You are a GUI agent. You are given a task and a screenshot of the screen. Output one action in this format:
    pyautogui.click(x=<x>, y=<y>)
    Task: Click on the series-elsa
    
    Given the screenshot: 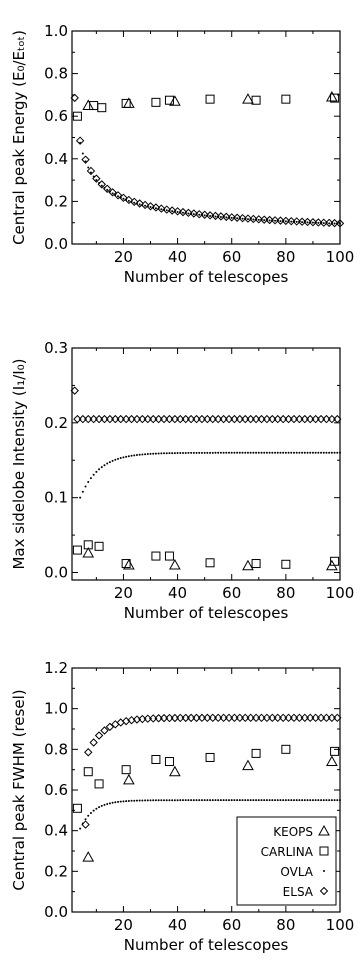 What is the action you would take?
    pyautogui.click(x=207, y=160)
    